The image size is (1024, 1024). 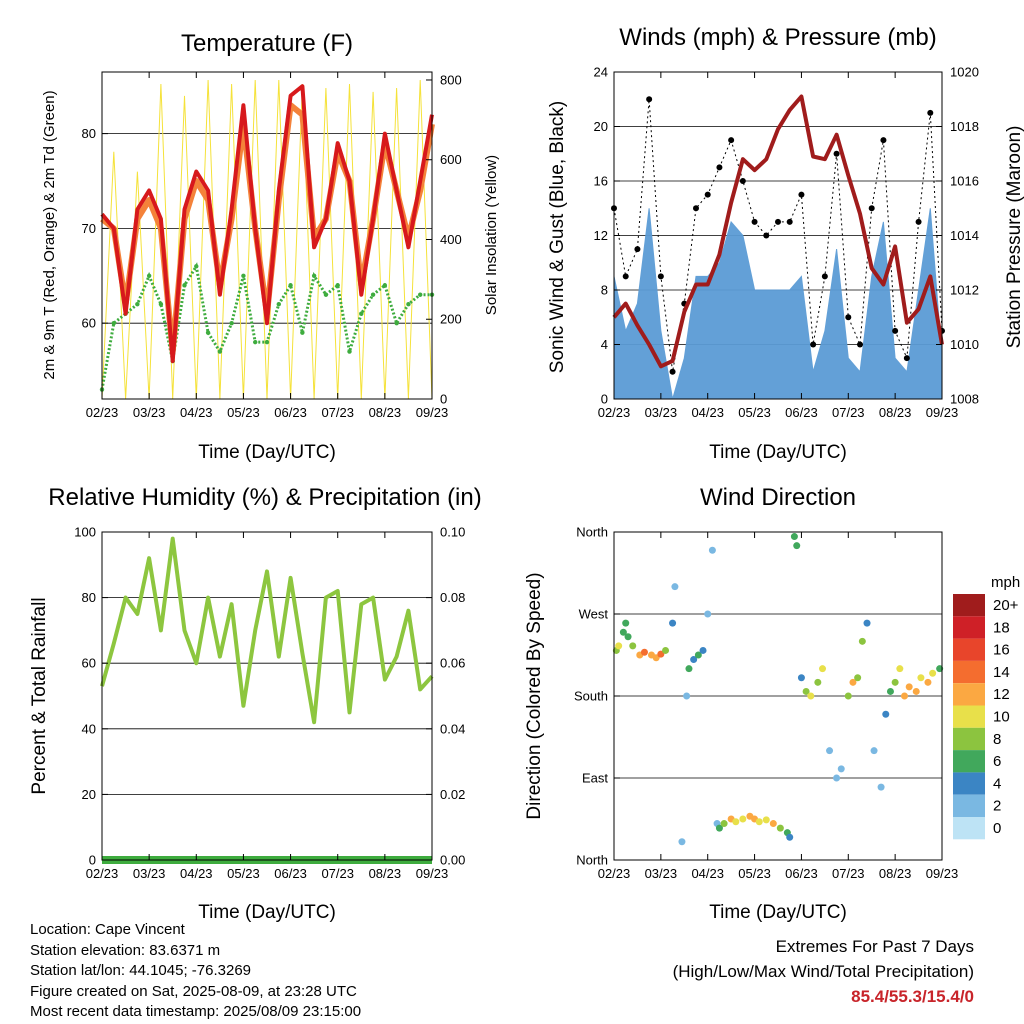 What do you see at coordinates (964, 399) in the screenshot?
I see `y2-tick-label: 1008` at bounding box center [964, 399].